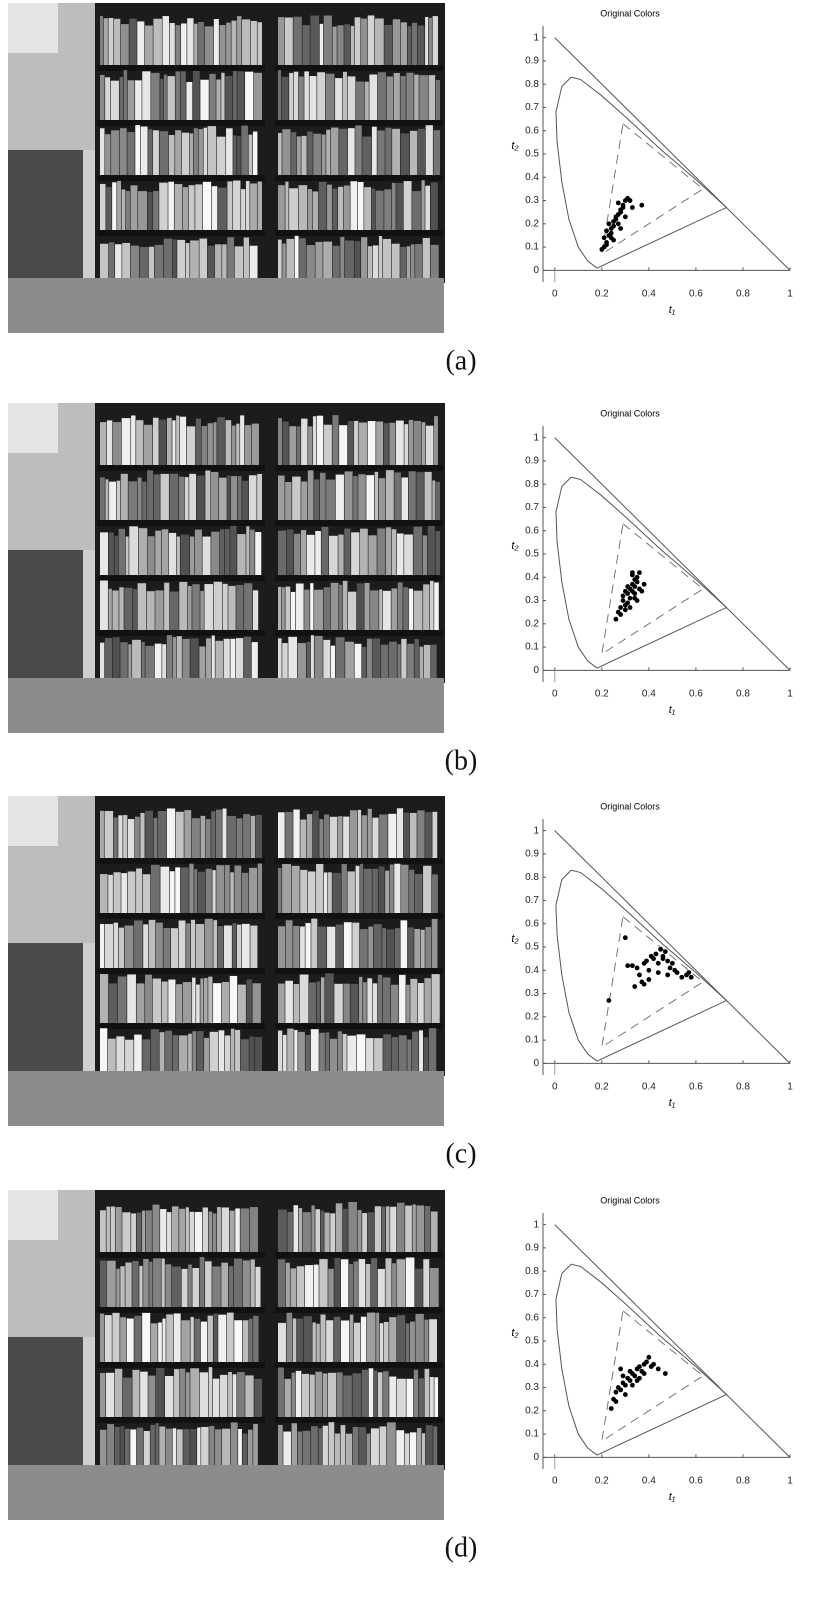 This screenshot has height=1620, width=820. Describe the element at coordinates (532, 623) in the screenshot. I see `y-tick-label: 0.2` at that location.